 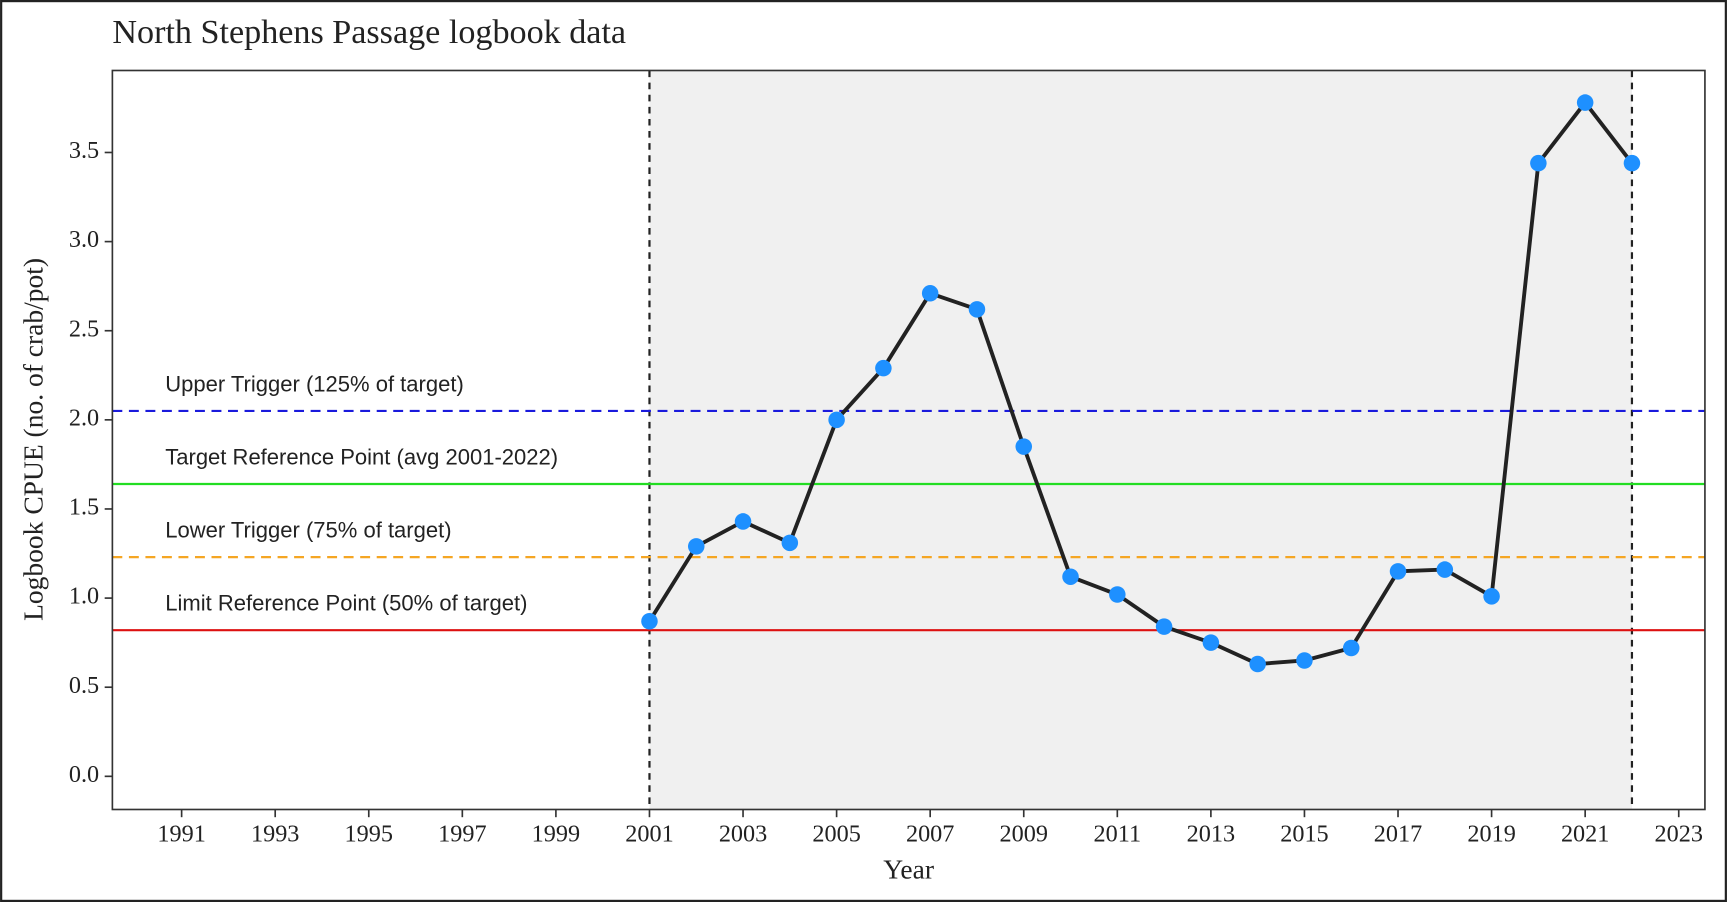 I want to click on y-tick-label: 3.0, so click(x=84, y=239).